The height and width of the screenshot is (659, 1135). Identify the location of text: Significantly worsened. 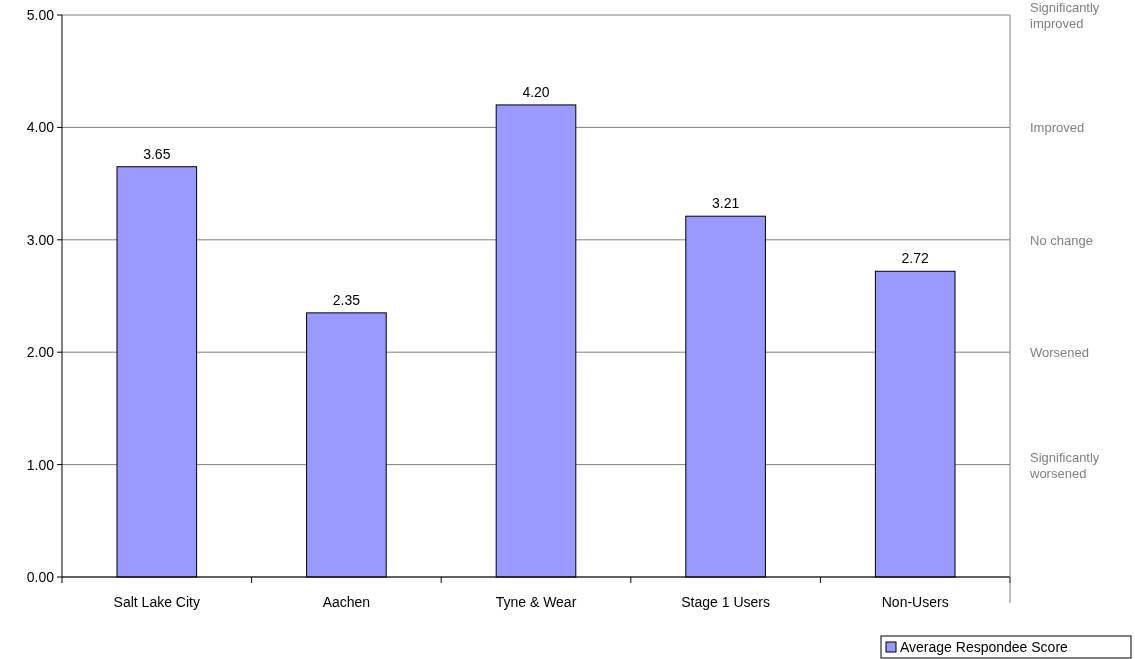
(1064, 465).